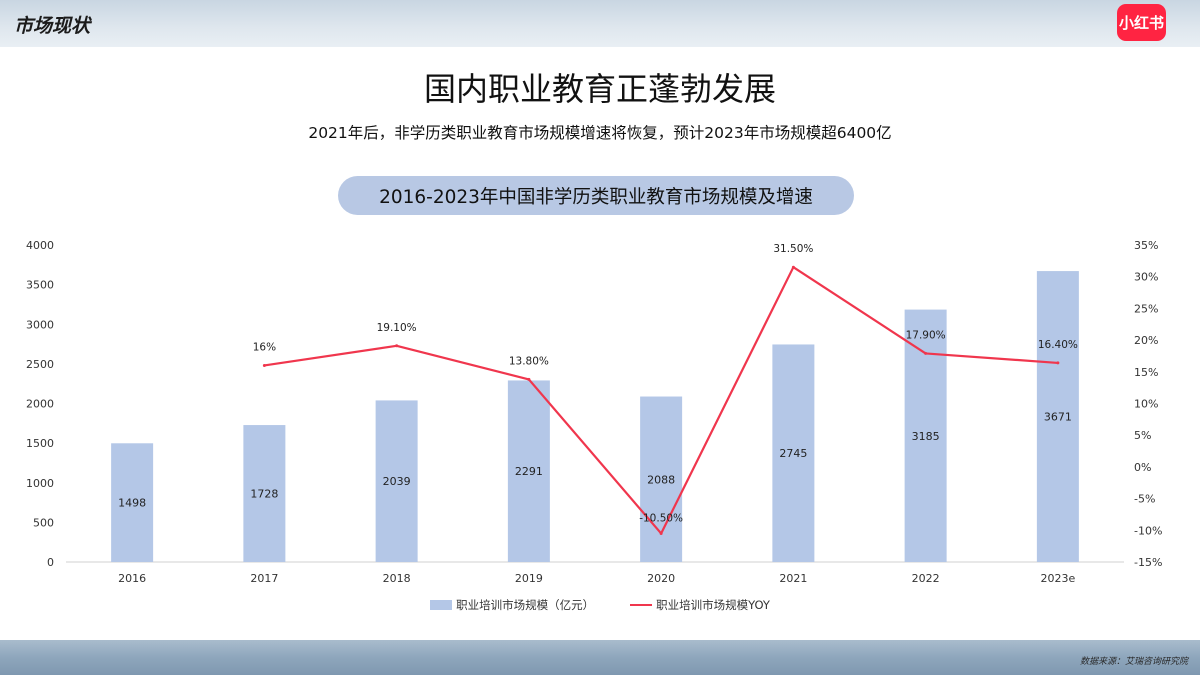  What do you see at coordinates (600, 657) in the screenshot?
I see `footer-band` at bounding box center [600, 657].